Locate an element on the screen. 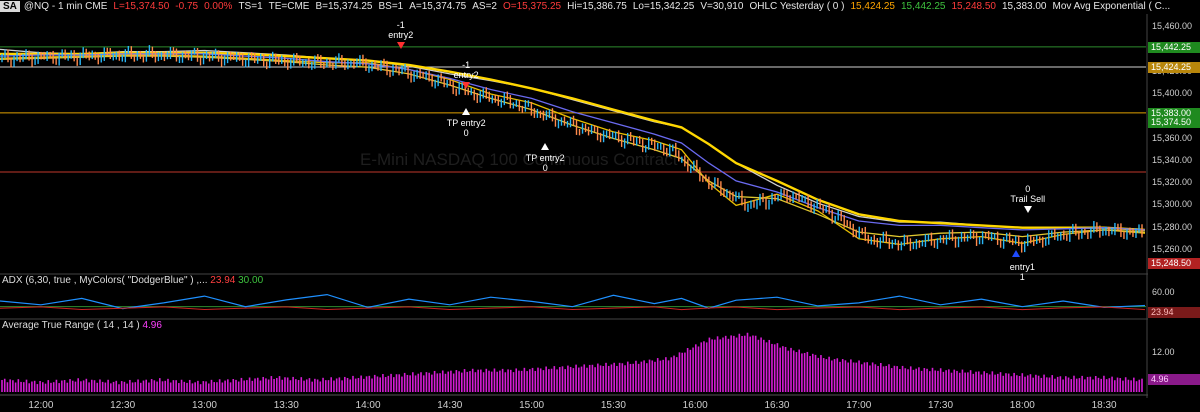 Image resolution: width=1200 pixels, height=412 pixels. price-axis-label: 15,460.00 is located at coordinates (1172, 26).